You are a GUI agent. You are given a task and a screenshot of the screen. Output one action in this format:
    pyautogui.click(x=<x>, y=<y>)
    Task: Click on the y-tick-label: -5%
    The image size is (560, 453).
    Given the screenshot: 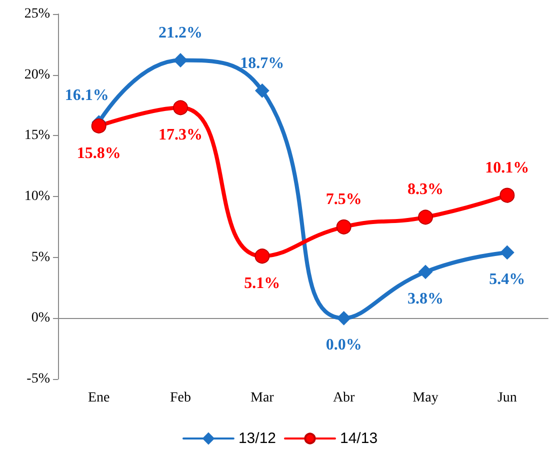 What is the action you would take?
    pyautogui.click(x=38, y=379)
    